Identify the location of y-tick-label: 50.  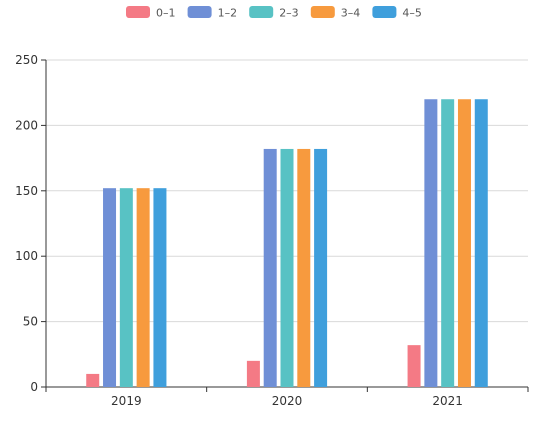
(30, 322).